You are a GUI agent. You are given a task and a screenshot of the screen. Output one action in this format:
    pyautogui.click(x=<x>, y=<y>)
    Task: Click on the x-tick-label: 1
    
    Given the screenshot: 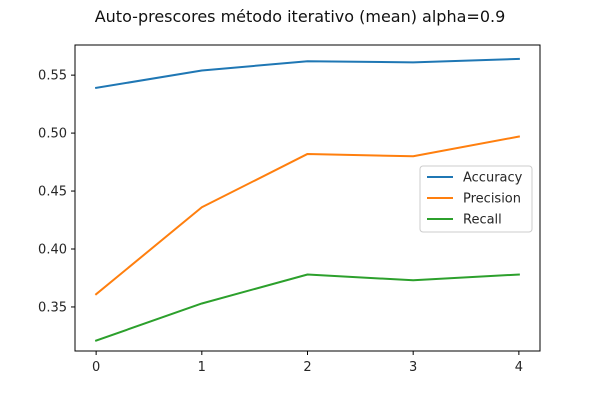 What is the action you would take?
    pyautogui.click(x=202, y=367)
    